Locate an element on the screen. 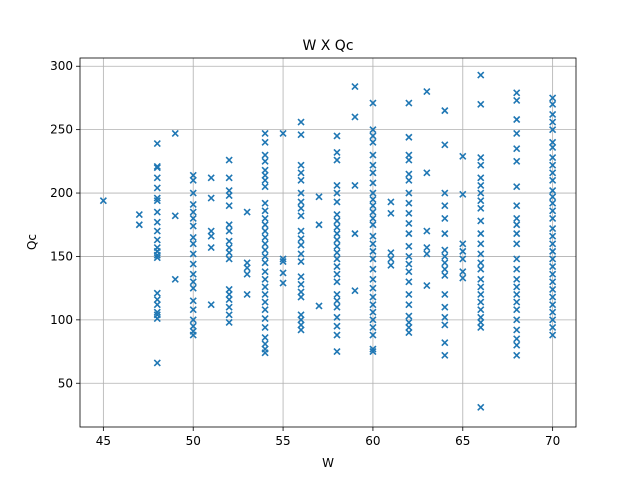 The width and height of the screenshot is (640, 480). x-axis-label: W is located at coordinates (328, 463).